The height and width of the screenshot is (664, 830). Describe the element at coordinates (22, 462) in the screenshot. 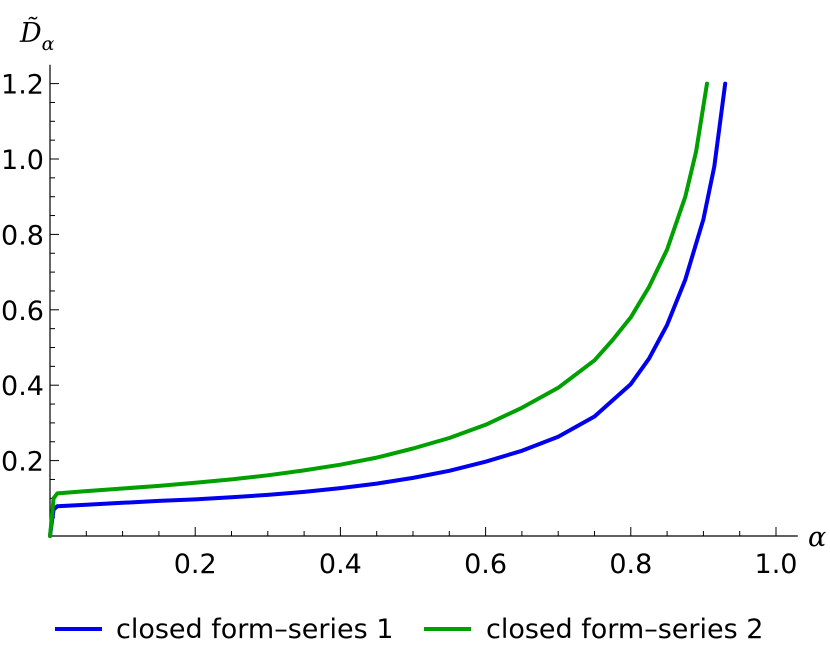

I see `y-tick-label: 0.2` at that location.